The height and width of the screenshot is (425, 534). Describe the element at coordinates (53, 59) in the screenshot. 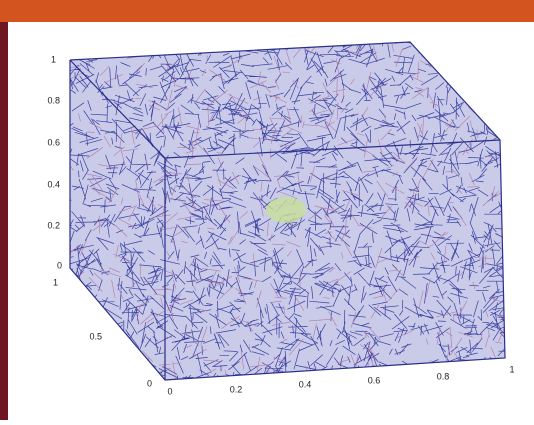

I see `z-tick-label: 1` at that location.